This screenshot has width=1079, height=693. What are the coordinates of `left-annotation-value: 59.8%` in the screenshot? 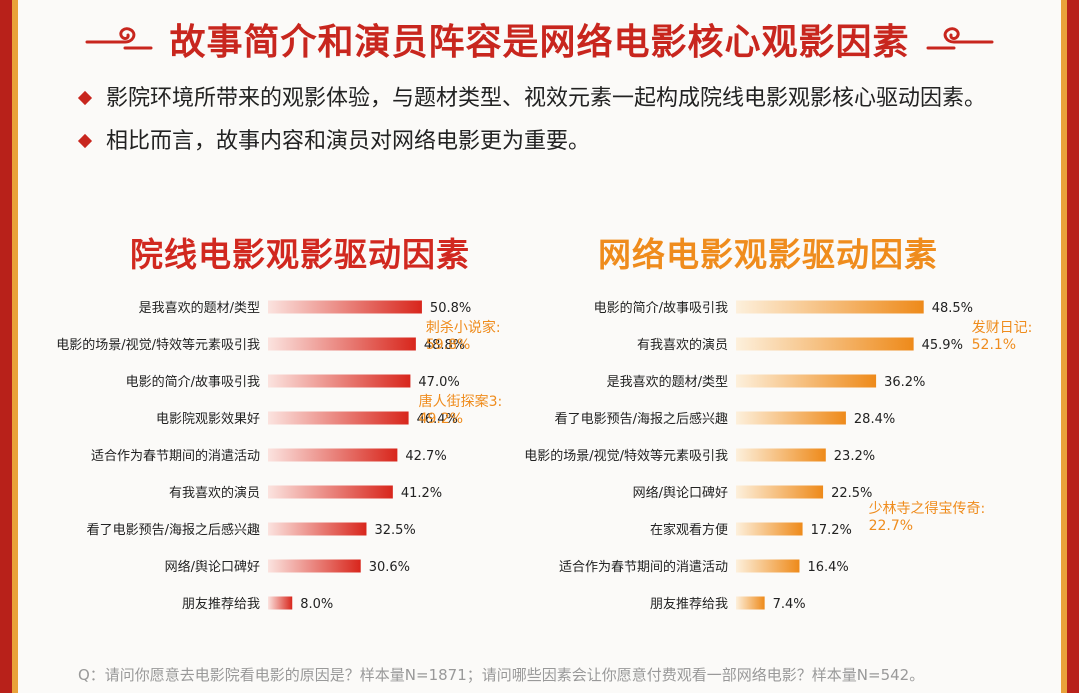 It's located at (448, 345).